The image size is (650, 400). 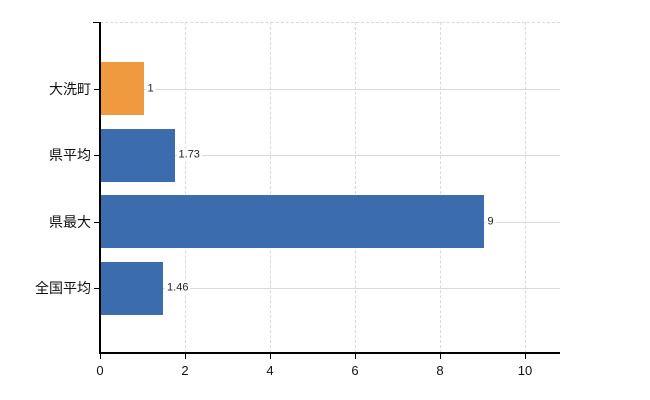 I want to click on category-label: 大洗町, so click(x=70, y=88).